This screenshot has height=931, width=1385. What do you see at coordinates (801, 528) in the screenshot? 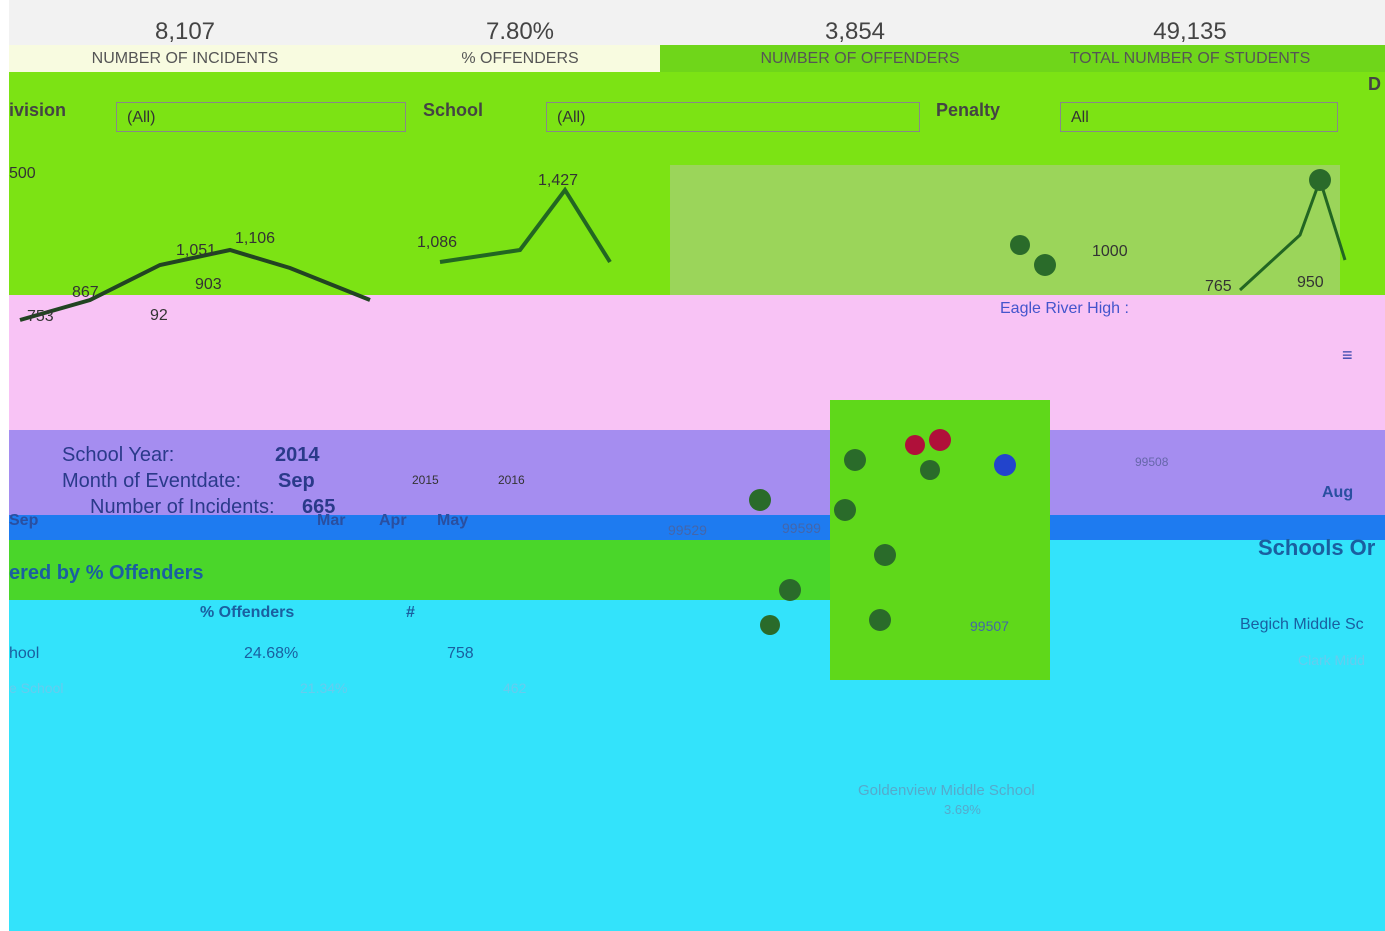
I see `zip-label: 99599` at bounding box center [801, 528].